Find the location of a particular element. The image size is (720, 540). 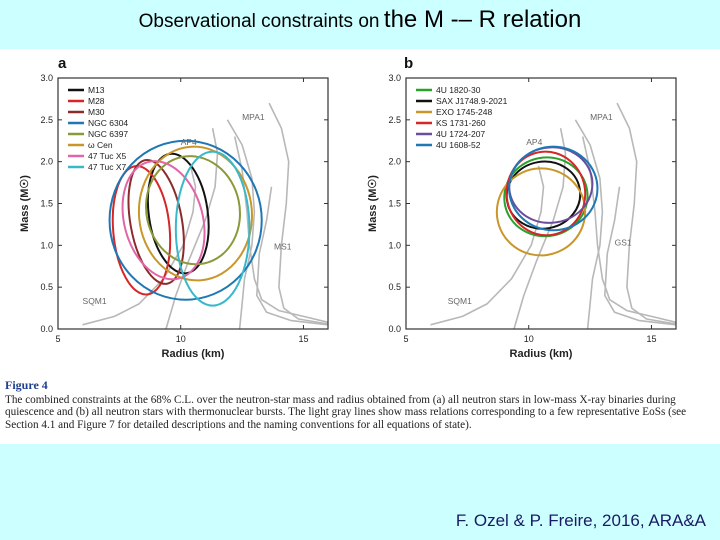

panel-letter: b is located at coordinates (408, 63).